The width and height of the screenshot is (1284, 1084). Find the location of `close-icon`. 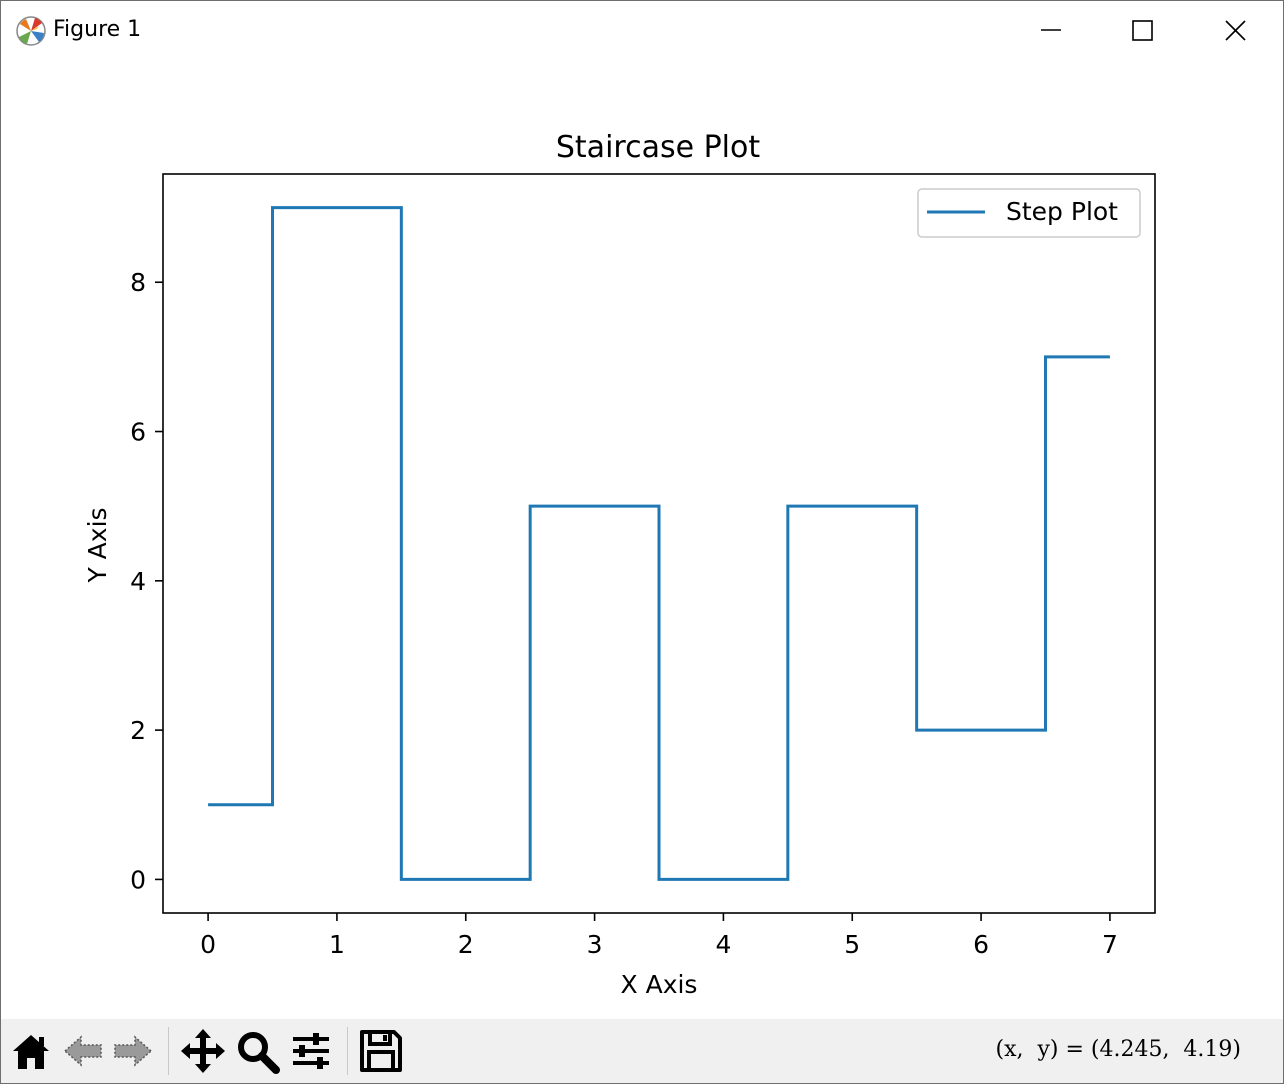

close-icon is located at coordinates (1235, 30).